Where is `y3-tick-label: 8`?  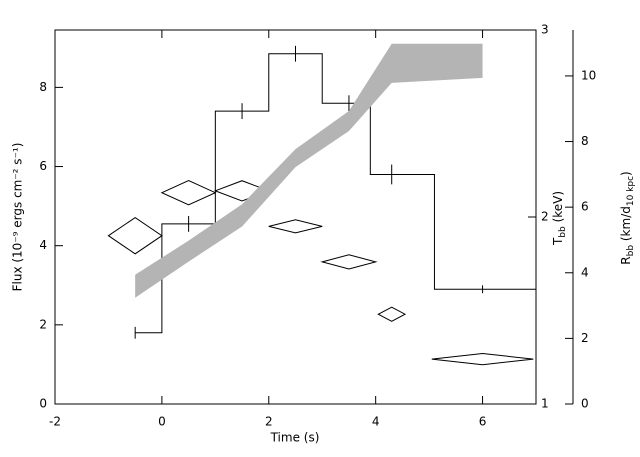
y3-tick-label: 8 is located at coordinates (585, 141).